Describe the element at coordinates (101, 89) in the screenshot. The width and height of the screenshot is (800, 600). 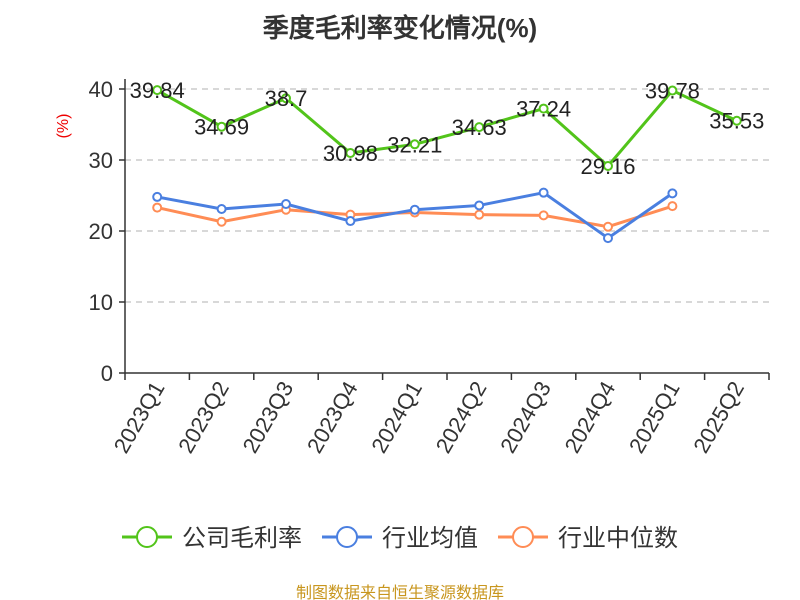
I see `y-tick-label: 40` at that location.